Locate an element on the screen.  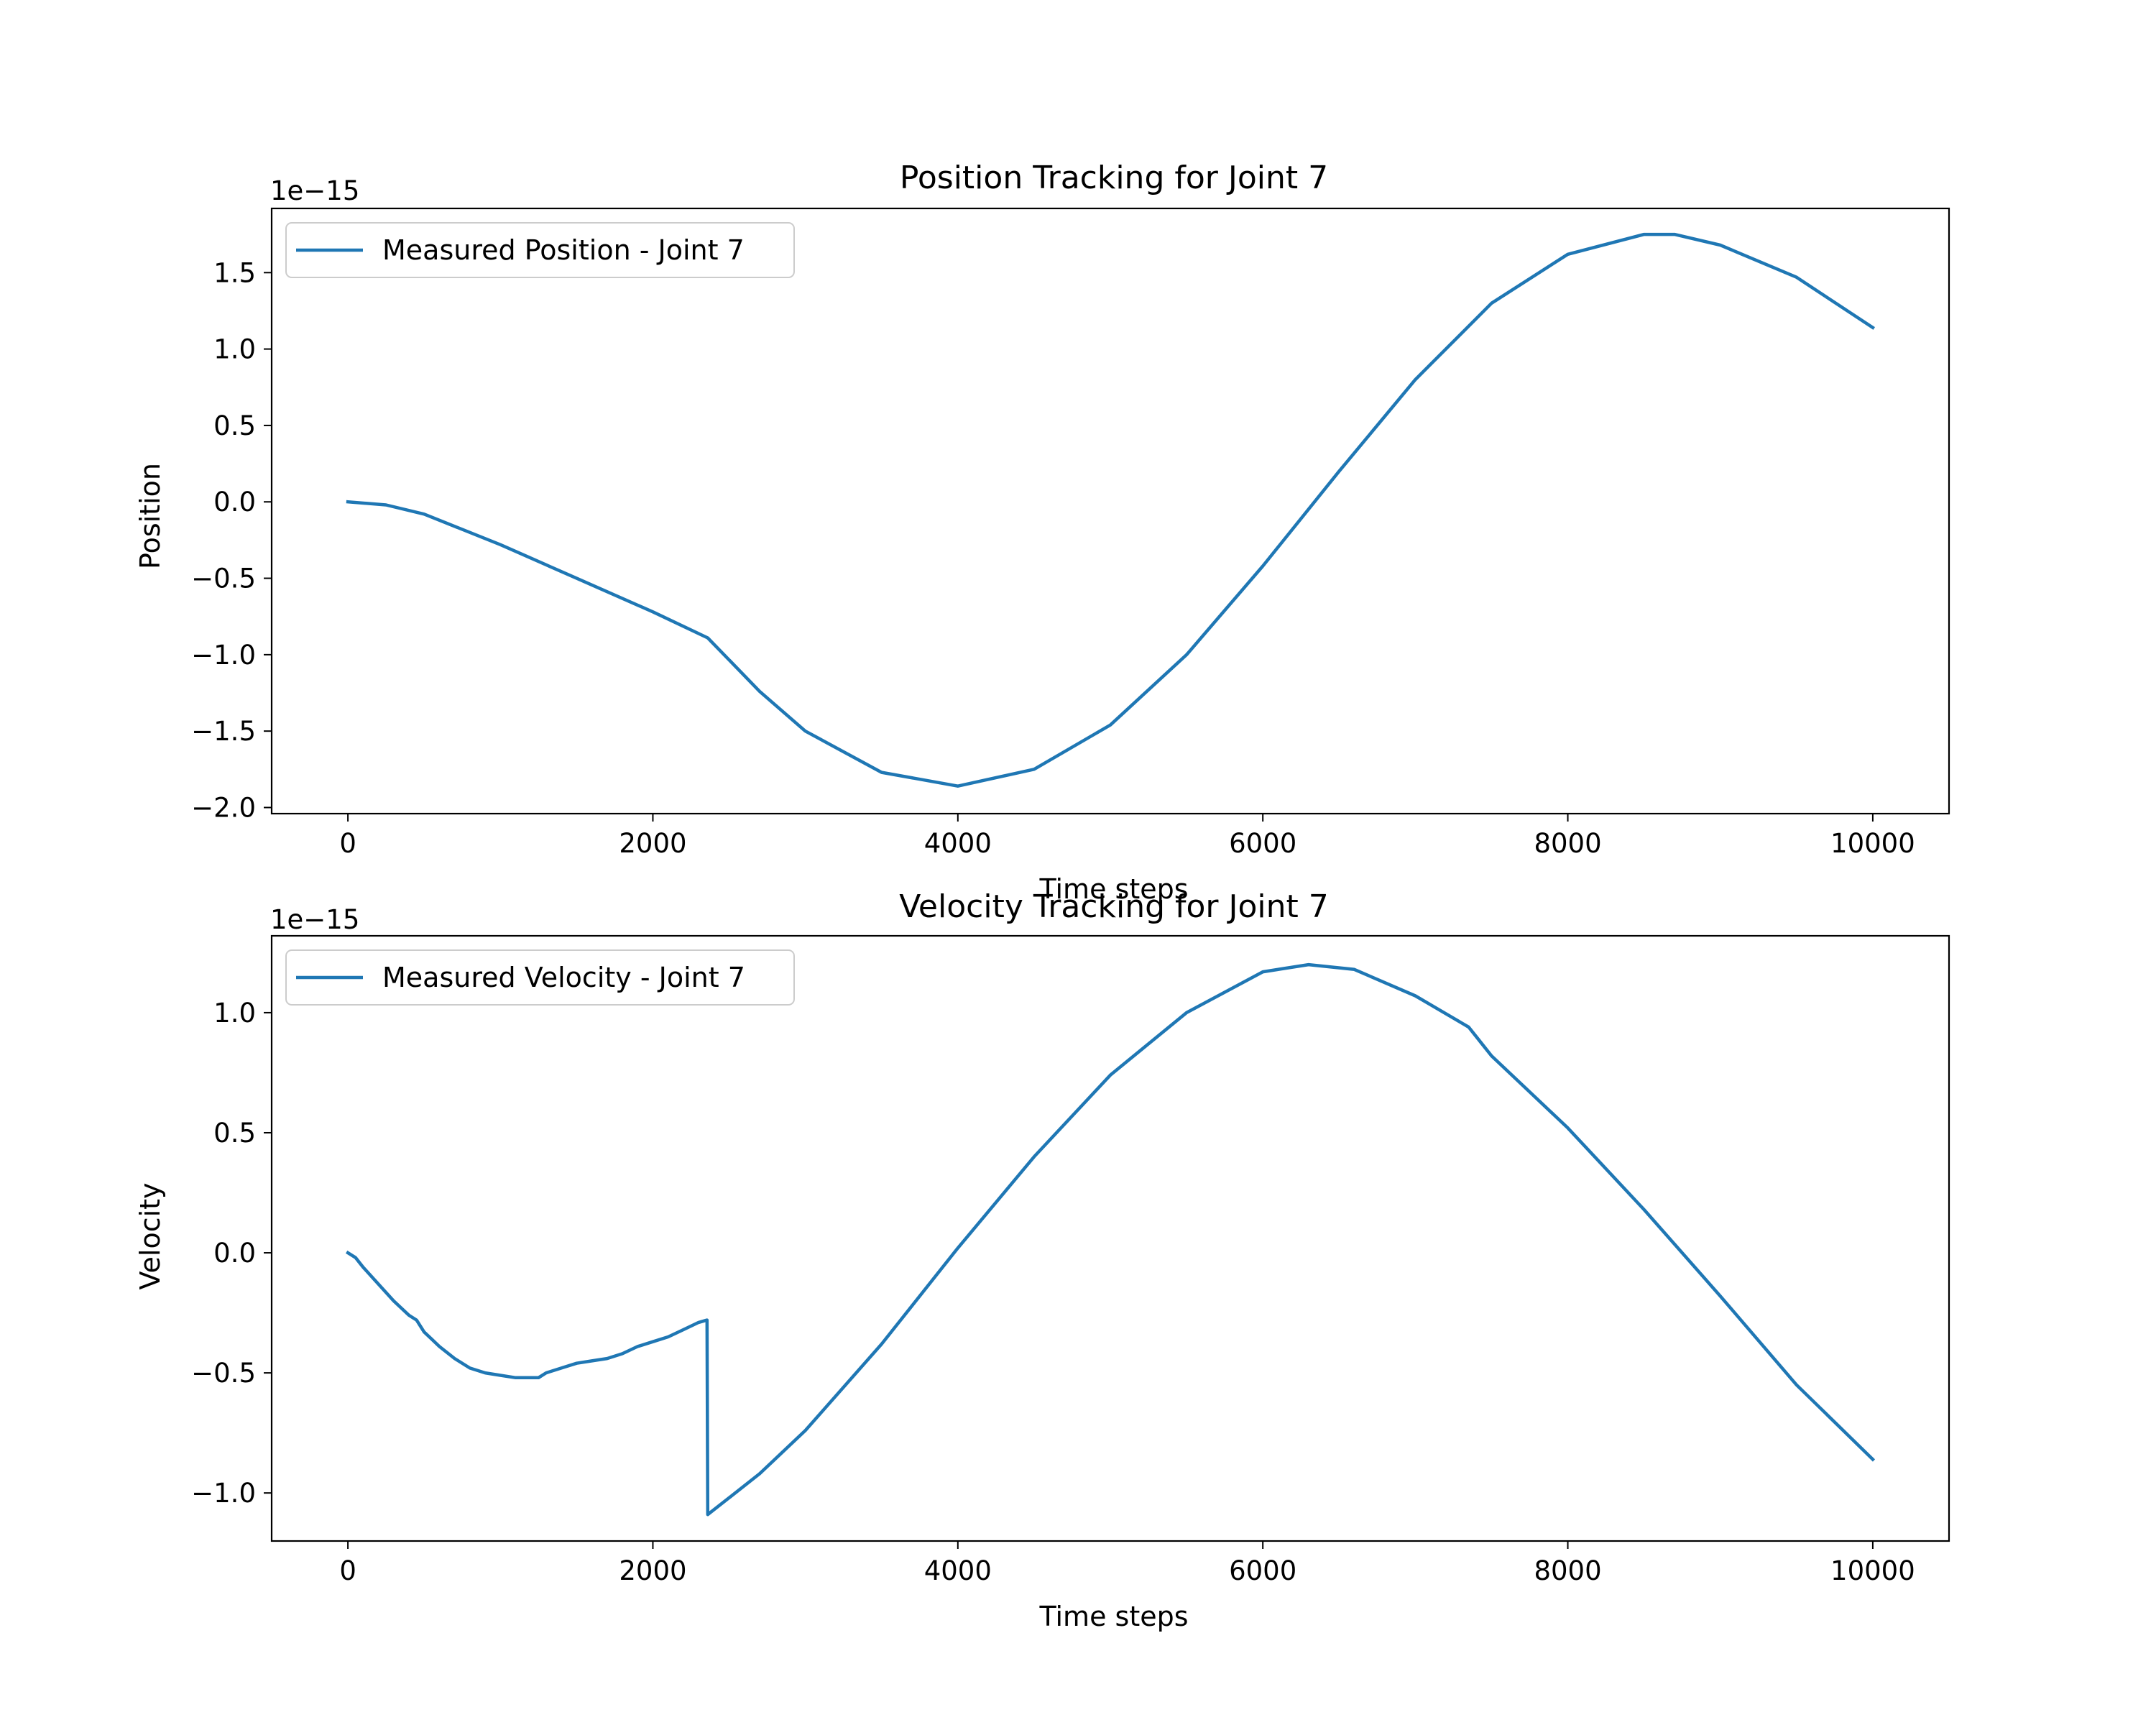
position-y-tick-label: 1.5 is located at coordinates (234, 272).